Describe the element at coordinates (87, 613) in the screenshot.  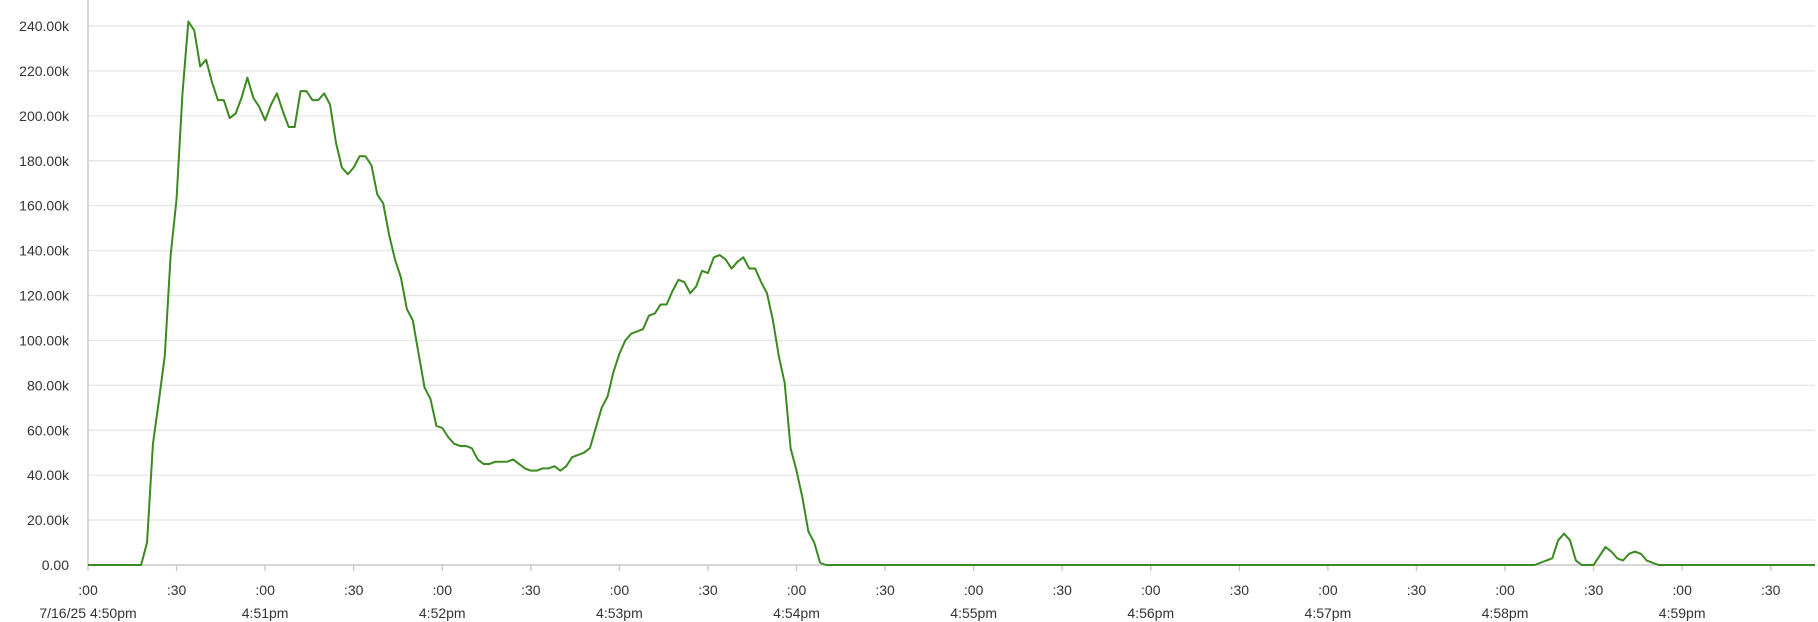
I see `x-tick-date-label: 7/16/25 4:50pm` at that location.